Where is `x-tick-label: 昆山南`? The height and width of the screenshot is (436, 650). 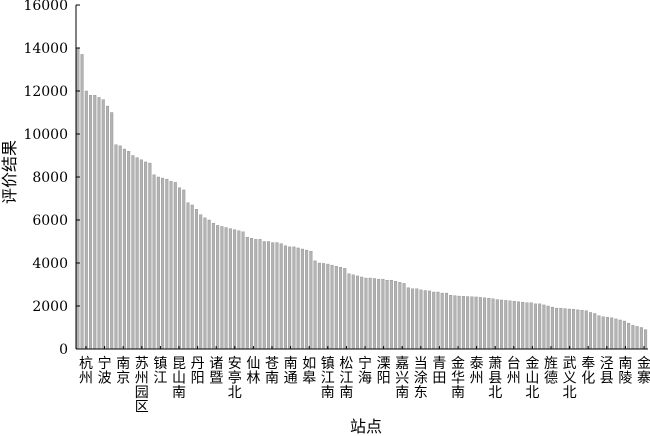 x-tick-label: 昆山南 is located at coordinates (179, 378).